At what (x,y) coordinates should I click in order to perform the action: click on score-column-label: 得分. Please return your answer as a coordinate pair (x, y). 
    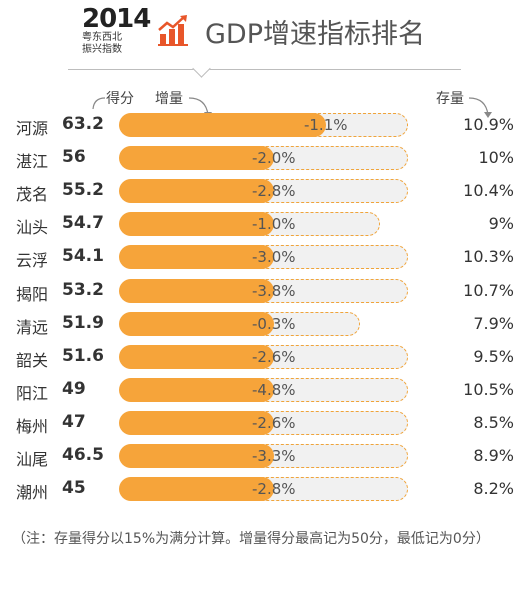
    Looking at the image, I should click on (120, 99).